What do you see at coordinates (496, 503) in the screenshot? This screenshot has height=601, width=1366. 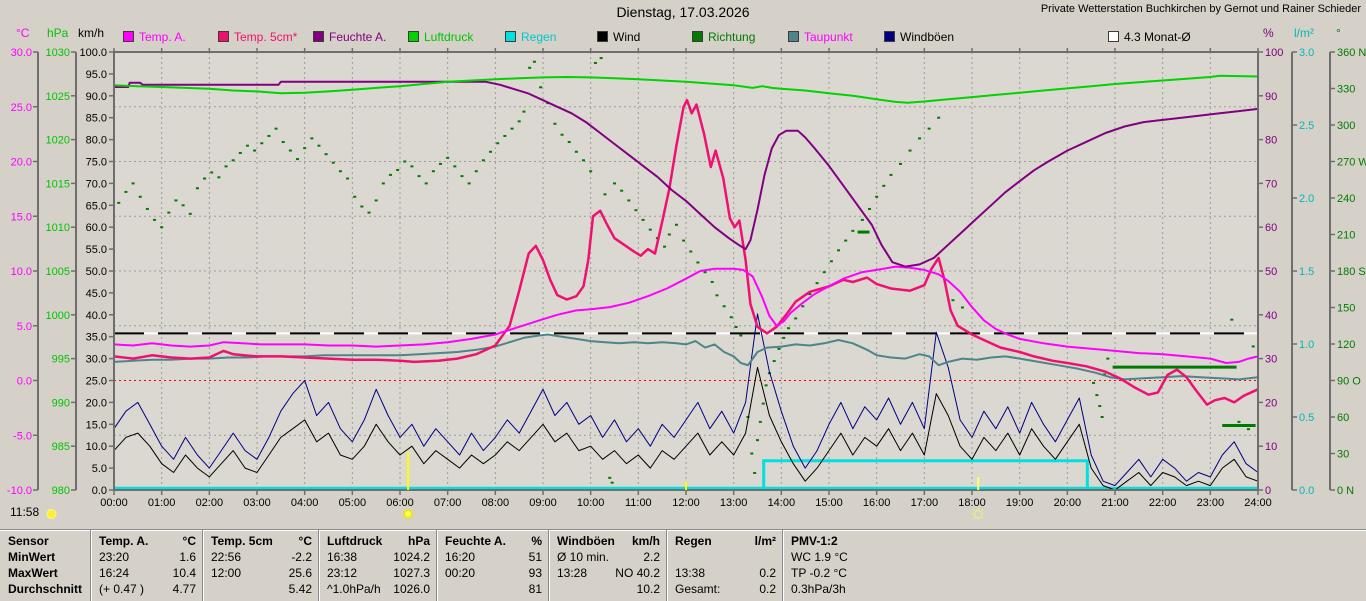 I see `svg-text: 08:00` at bounding box center [496, 503].